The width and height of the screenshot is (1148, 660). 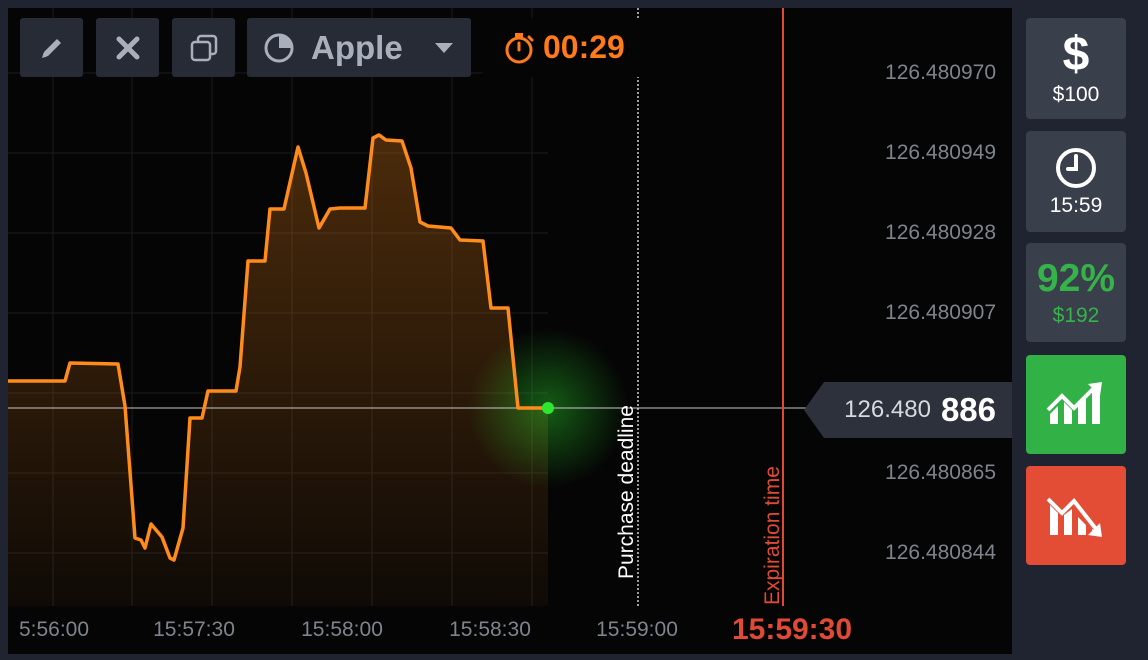 I want to click on copy-icon, so click(x=203, y=47).